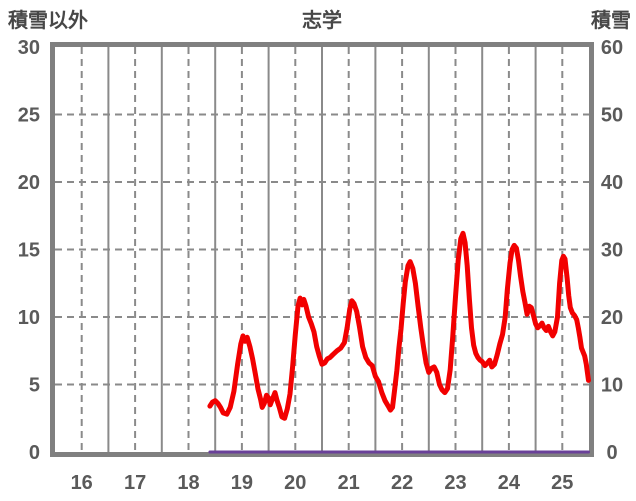 The width and height of the screenshot is (636, 501). Describe the element at coordinates (242, 483) in the screenshot. I see `x-axis-tick-label: 19` at that location.